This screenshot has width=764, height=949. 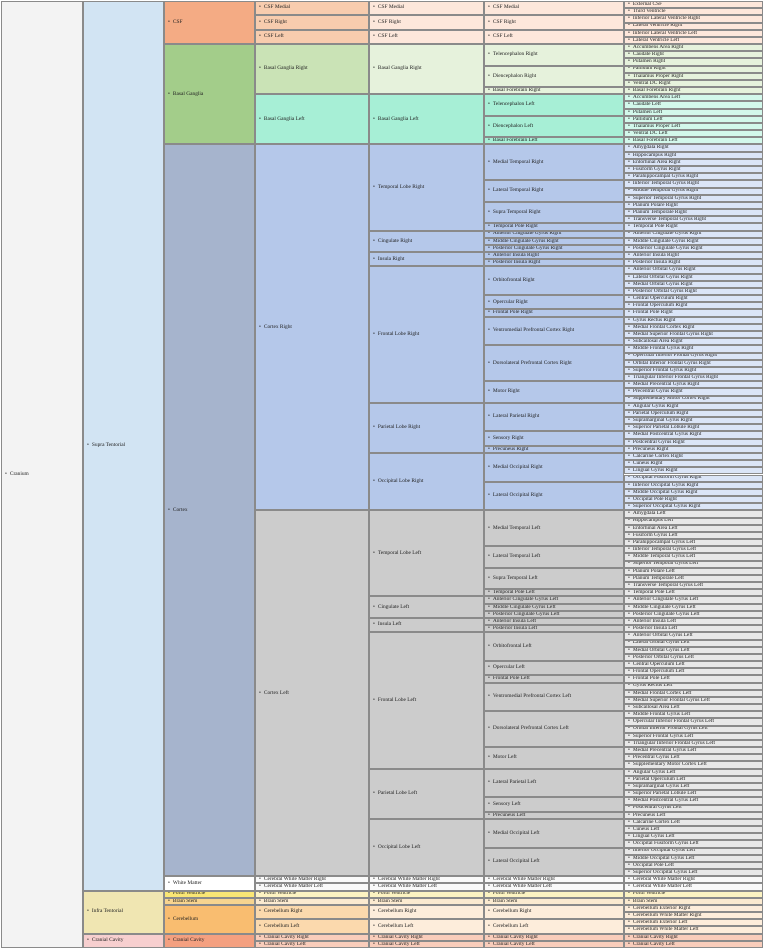 What do you see at coordinates (693, 435) in the screenshot?
I see `node-medial-postcentral-gyrus-right: Medial Postcentral Gyrus Right` at bounding box center [693, 435].